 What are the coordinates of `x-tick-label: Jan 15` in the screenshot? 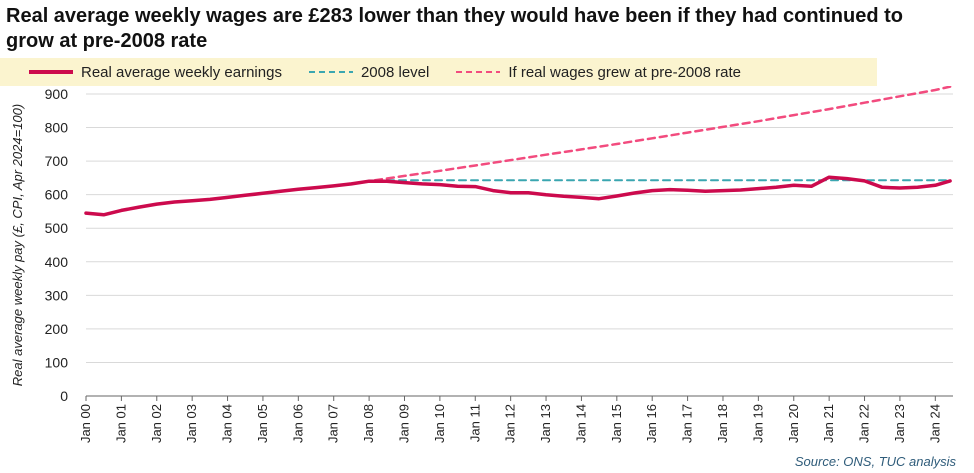 It's located at (616, 423).